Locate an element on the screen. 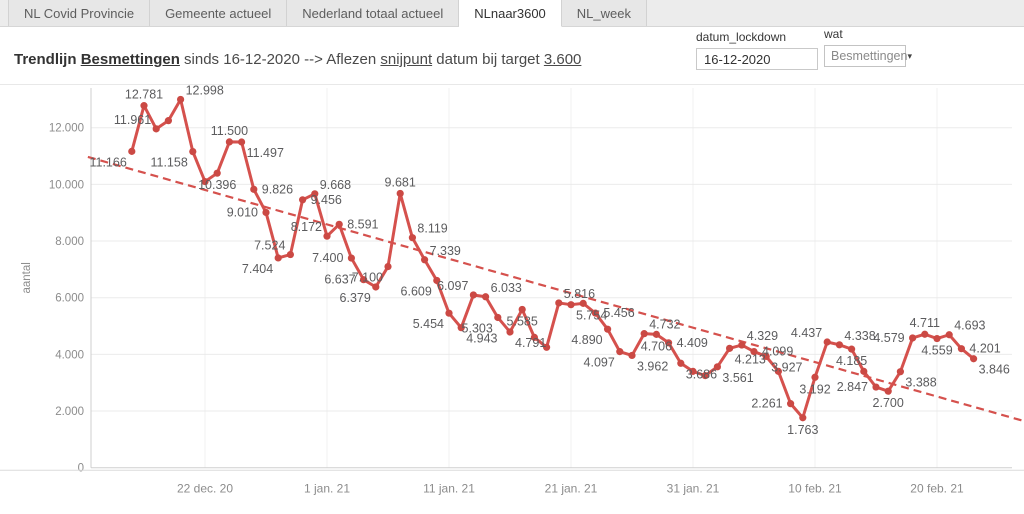 The image size is (1024, 514). wat-dropdown-value: Besmettingen is located at coordinates (869, 56).